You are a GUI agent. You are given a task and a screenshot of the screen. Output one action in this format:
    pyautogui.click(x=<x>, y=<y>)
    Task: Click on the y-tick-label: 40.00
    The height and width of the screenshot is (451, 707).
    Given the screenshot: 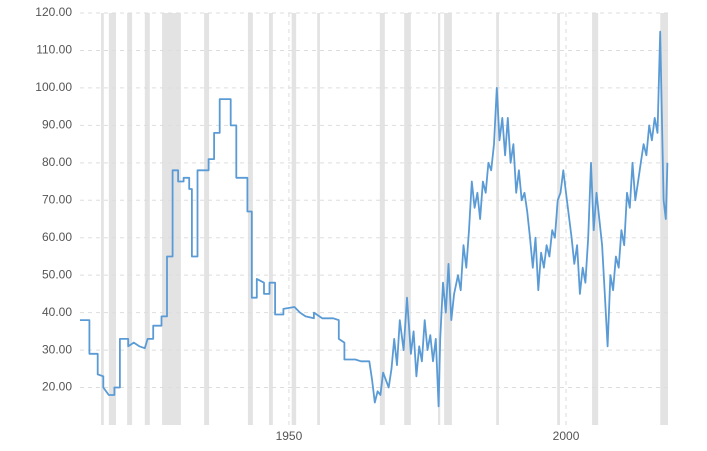 What is the action you would take?
    pyautogui.click(x=57, y=312)
    